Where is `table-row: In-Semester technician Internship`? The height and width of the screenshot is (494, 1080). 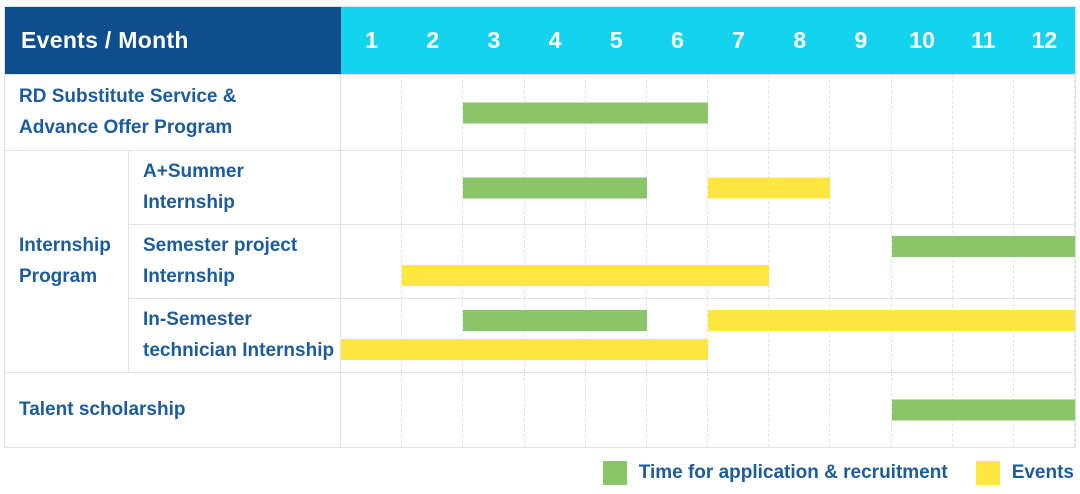 table-row: In-Semester technician Internship is located at coordinates (602, 335).